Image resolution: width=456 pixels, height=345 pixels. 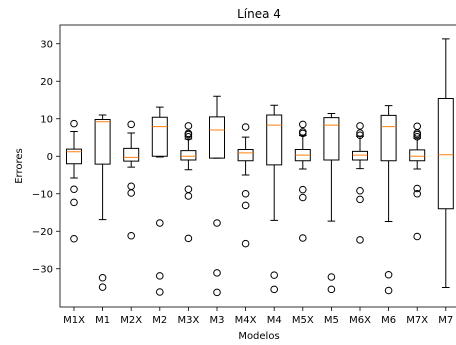 What do you see at coordinates (360, 320) in the screenshot?
I see `x-tick-label: M6X` at bounding box center [360, 320].